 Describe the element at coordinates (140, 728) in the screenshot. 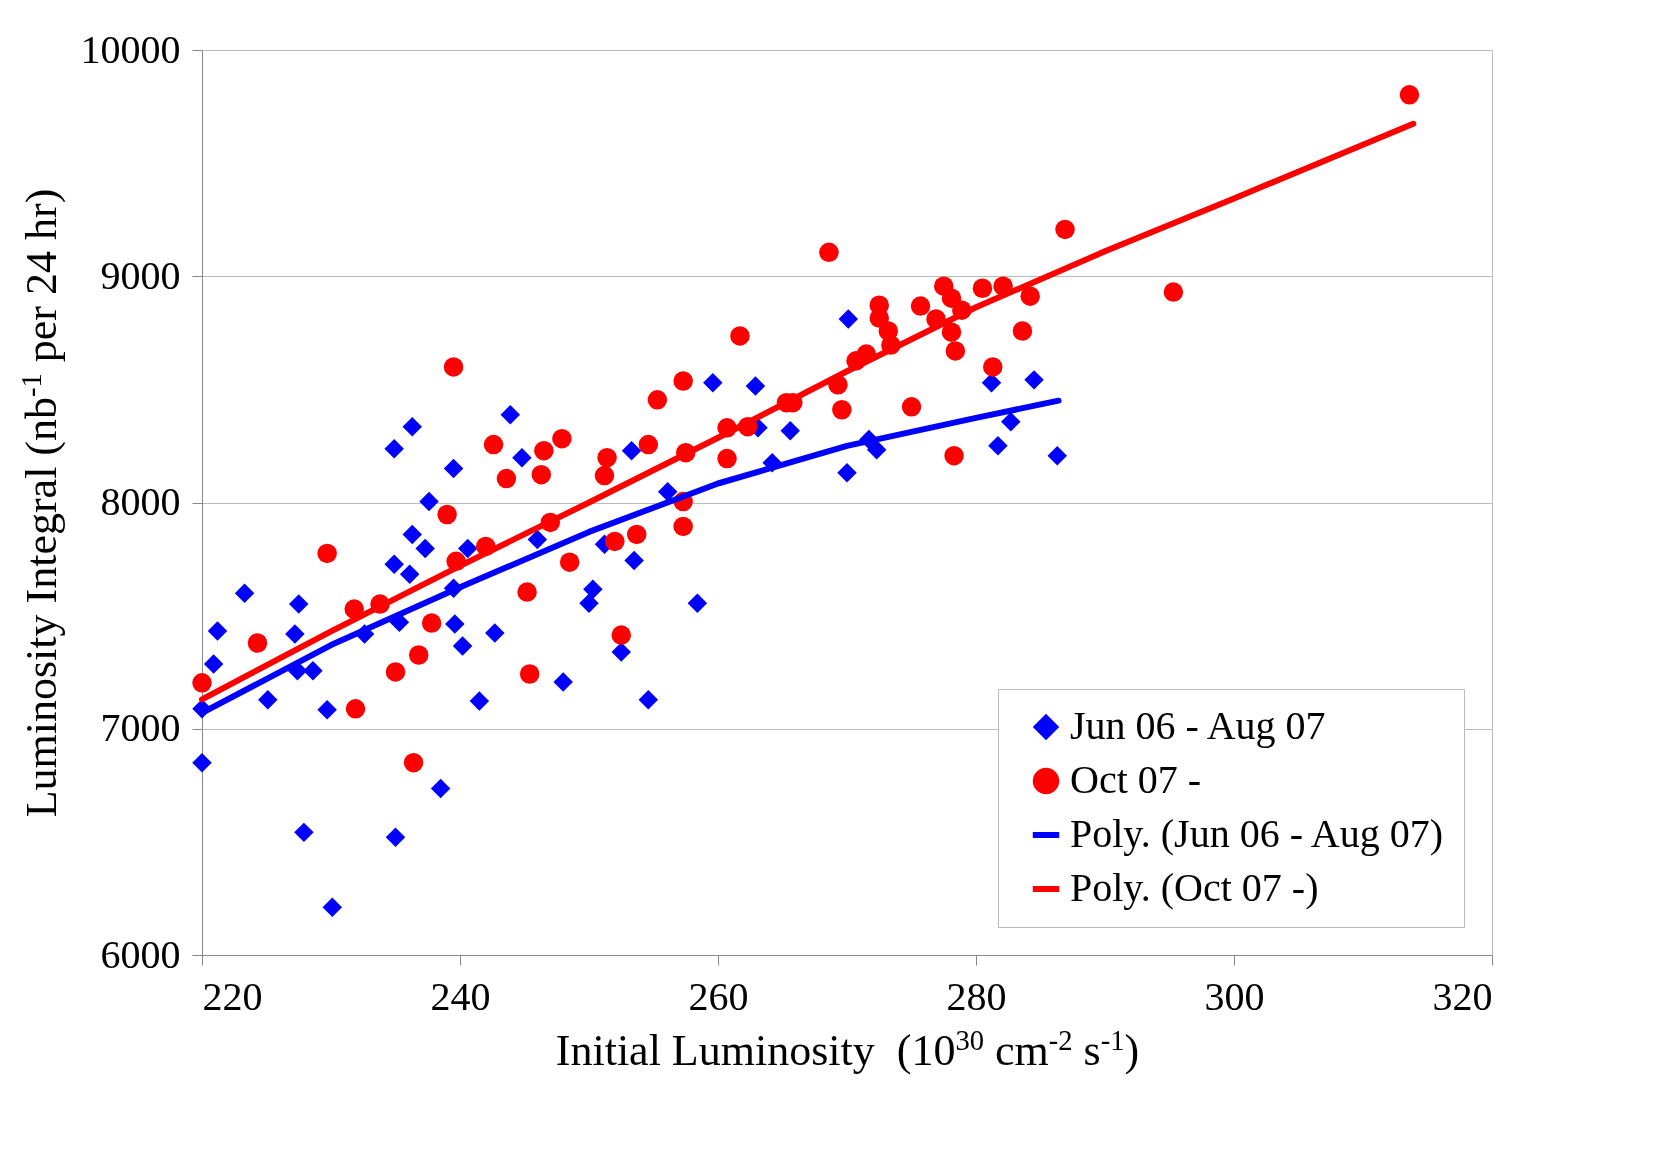

I see `y-tick-label: 7000` at that location.